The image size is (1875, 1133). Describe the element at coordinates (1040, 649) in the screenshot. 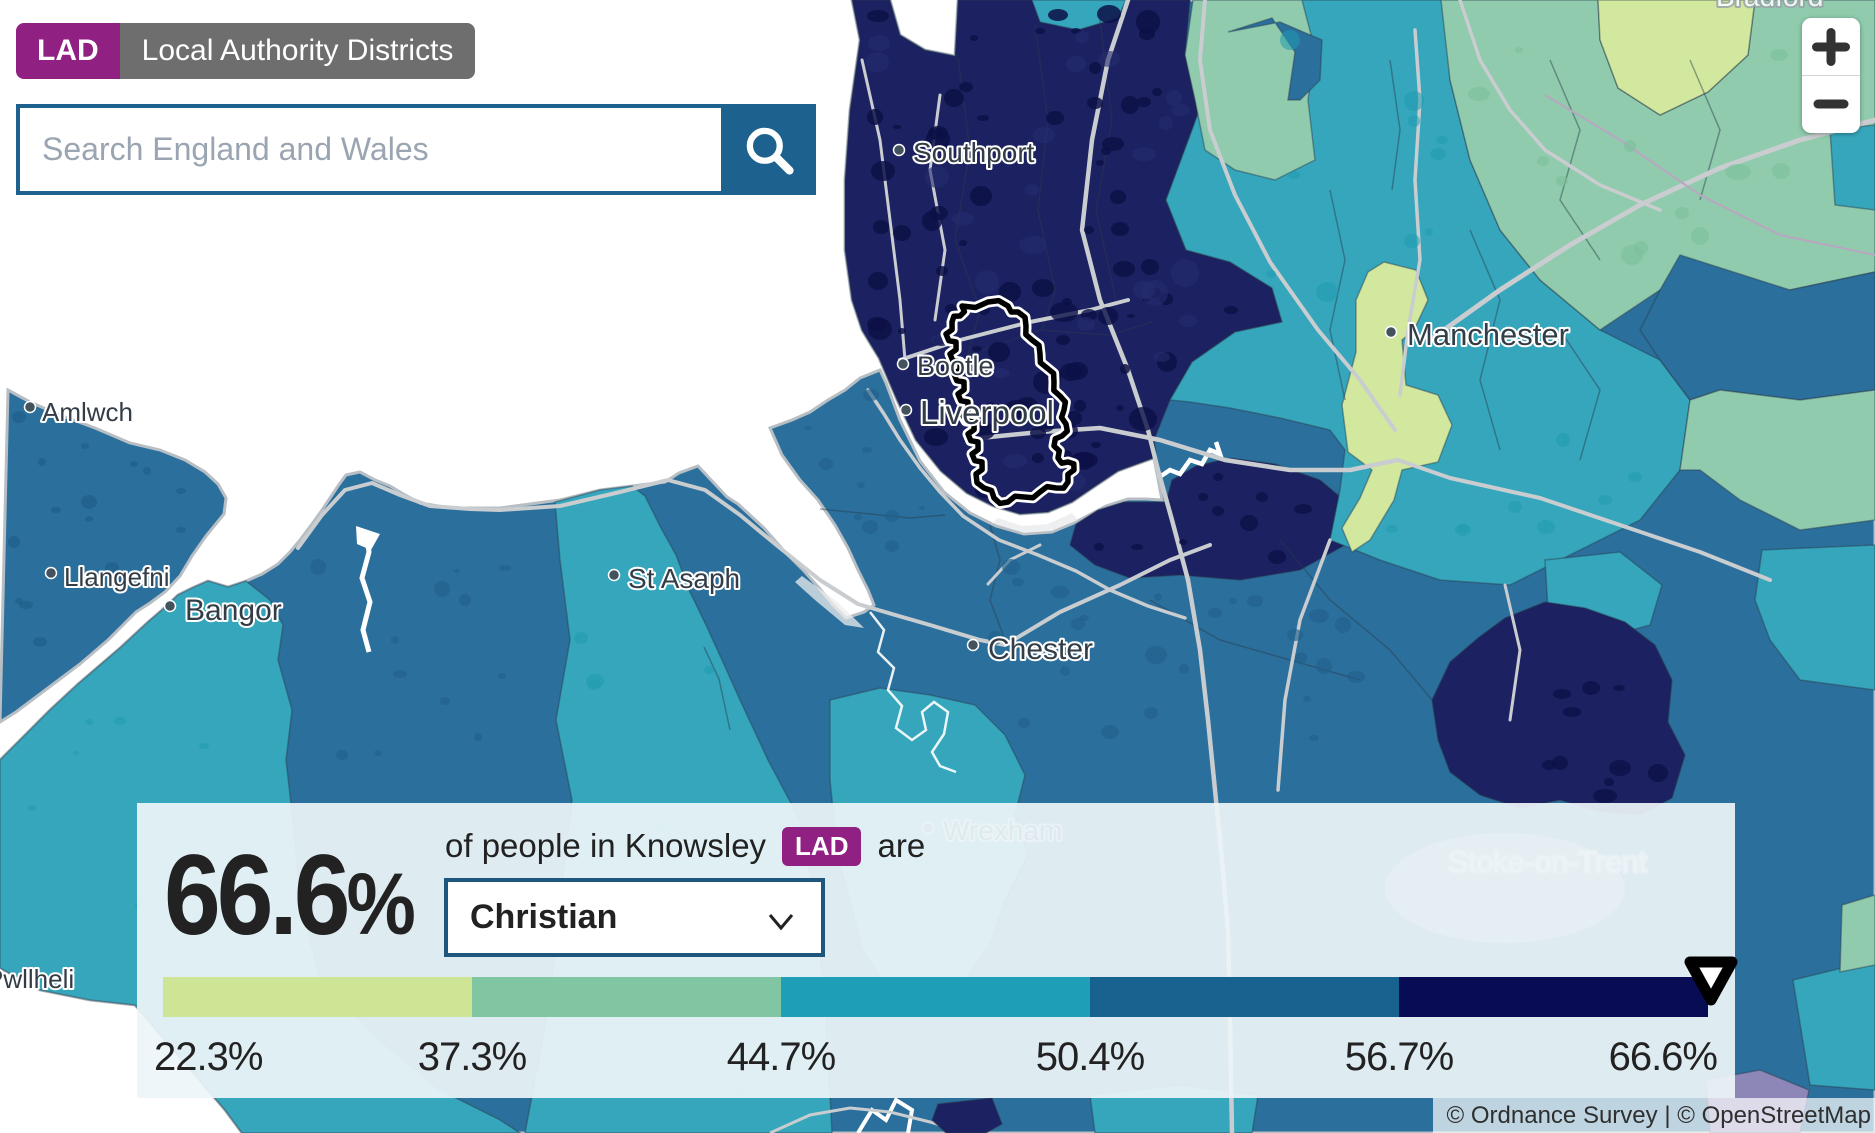

I see `svg-text: Chester` at that location.